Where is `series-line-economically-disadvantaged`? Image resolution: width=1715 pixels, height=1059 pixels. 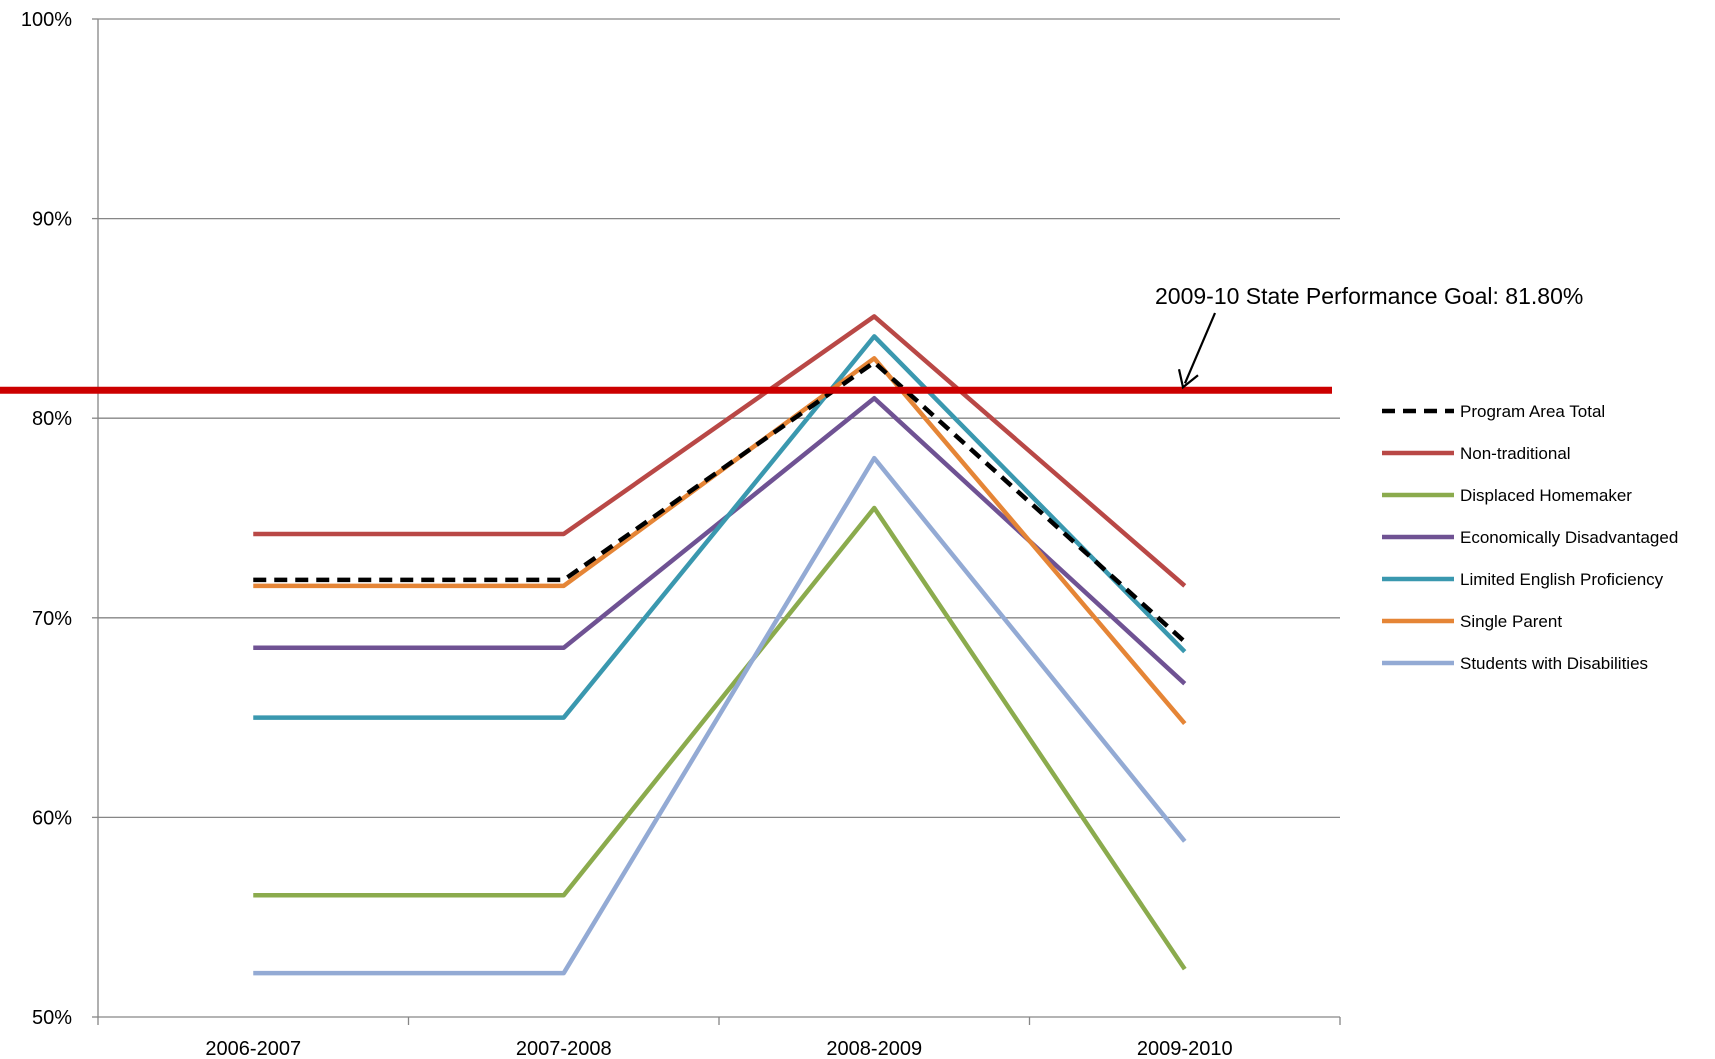
series-line-economically-disadvantaged is located at coordinates (720, 540).